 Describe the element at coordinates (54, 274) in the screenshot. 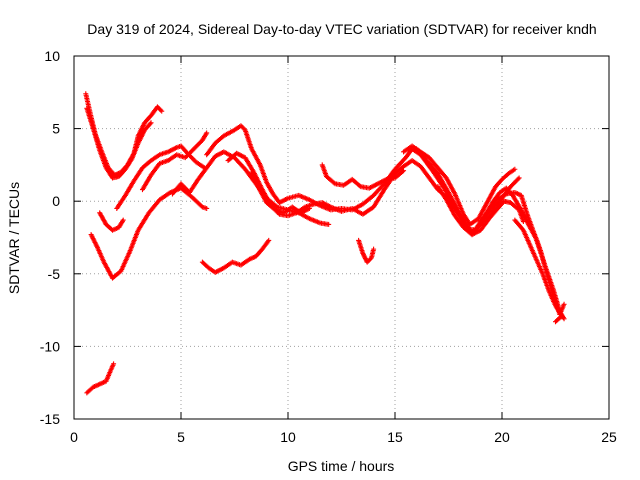

I see `y-tick-label: -5` at that location.